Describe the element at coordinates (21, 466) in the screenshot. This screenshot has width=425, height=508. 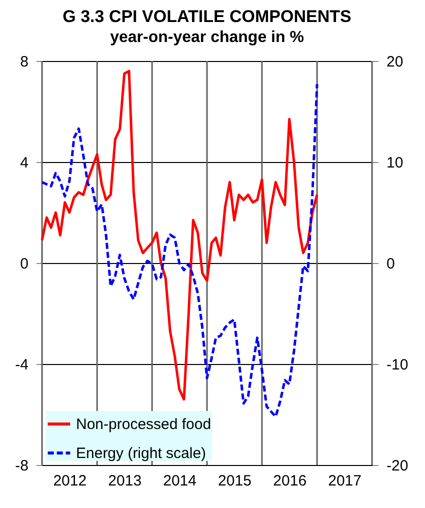
I see `y-tick-label: -8` at that location.